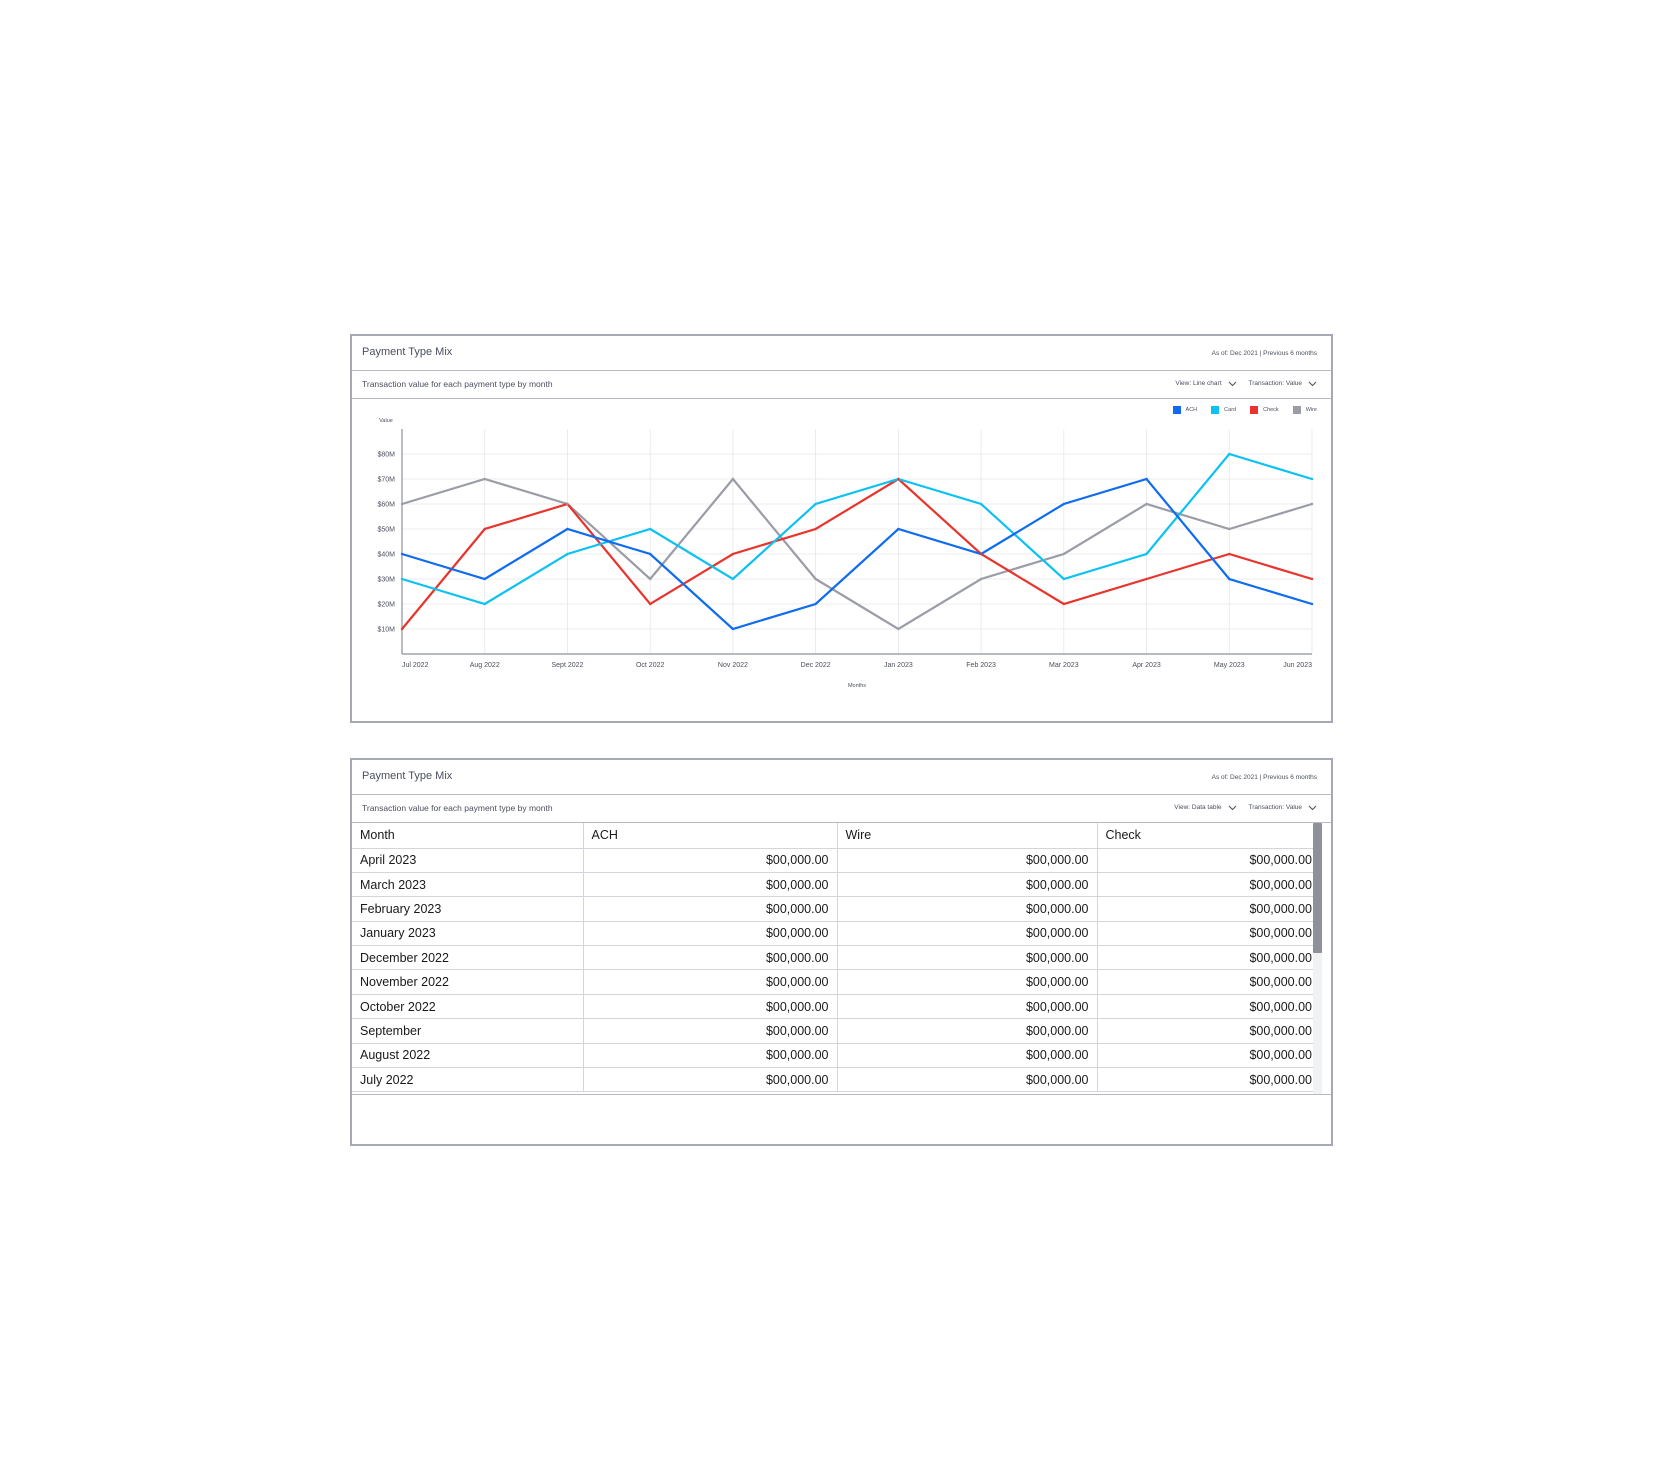 The image size is (1675, 1472). What do you see at coordinates (468, 1056) in the screenshot?
I see `cell-month: August 2022` at bounding box center [468, 1056].